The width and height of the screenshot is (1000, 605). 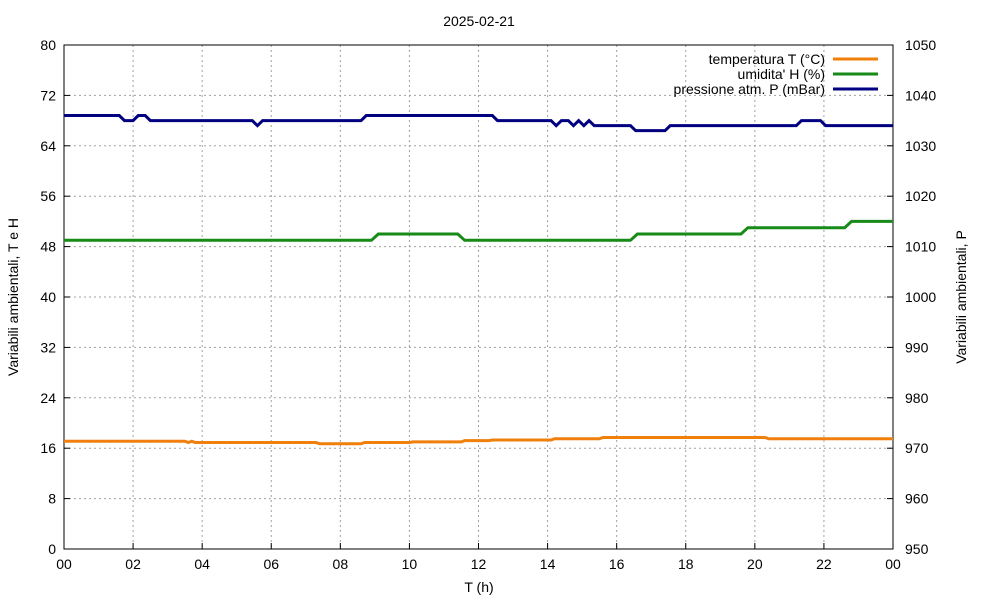 What do you see at coordinates (767, 59) in the screenshot?
I see `legend-label: temperatura T (°C)` at bounding box center [767, 59].